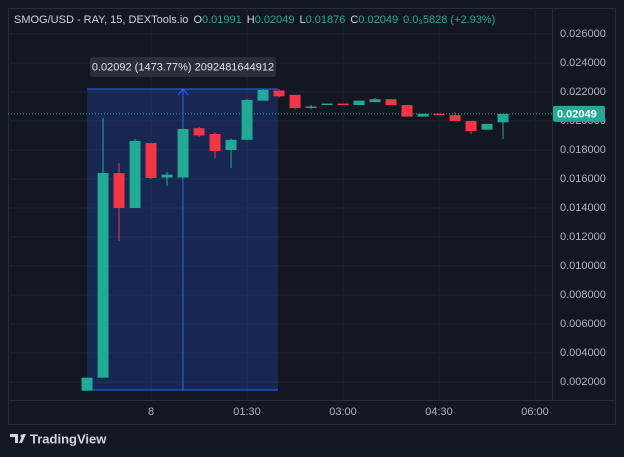 This screenshot has width=624, height=457. I want to click on ohlc-label: H, so click(251, 20).